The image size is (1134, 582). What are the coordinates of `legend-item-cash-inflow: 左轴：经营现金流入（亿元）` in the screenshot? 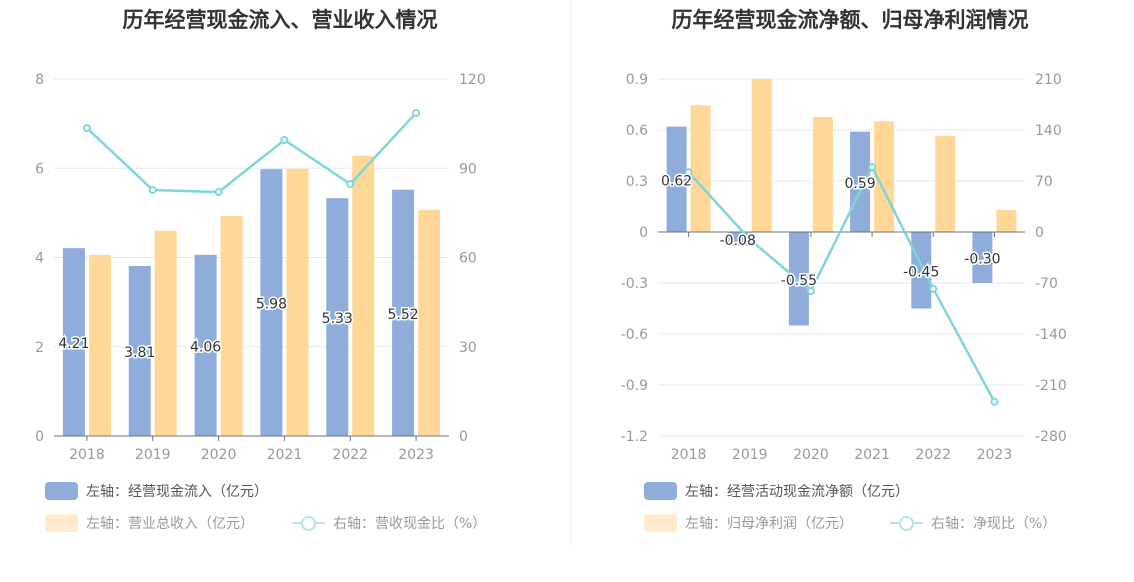 It's located at (156, 491).